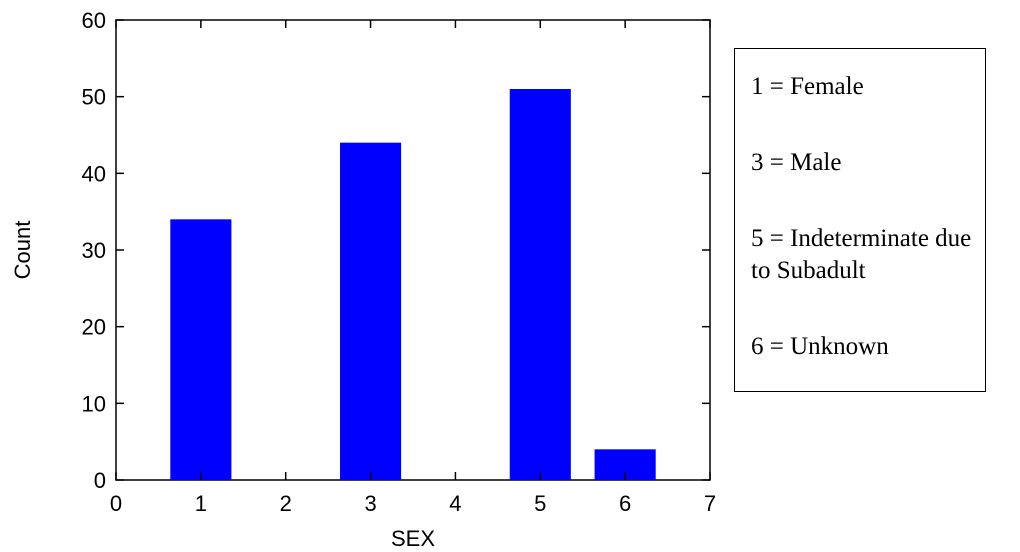 This screenshot has width=1020, height=552. I want to click on y-axis-label: Count, so click(22, 250).